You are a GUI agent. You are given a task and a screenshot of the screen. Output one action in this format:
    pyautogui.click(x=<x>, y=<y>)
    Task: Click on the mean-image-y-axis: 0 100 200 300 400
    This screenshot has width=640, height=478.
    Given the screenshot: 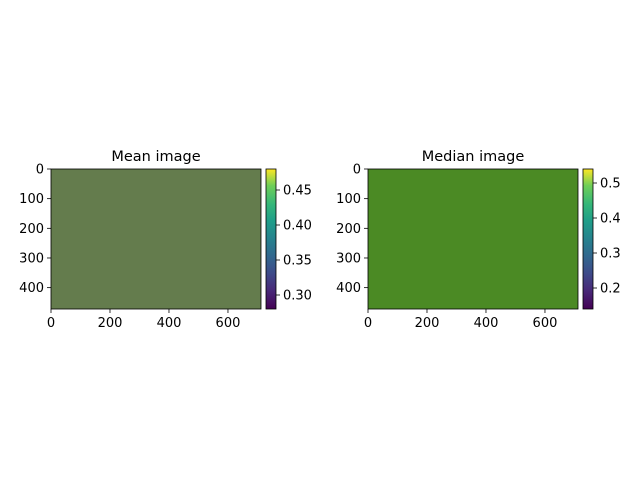 What is the action you would take?
    pyautogui.click(x=35, y=229)
    